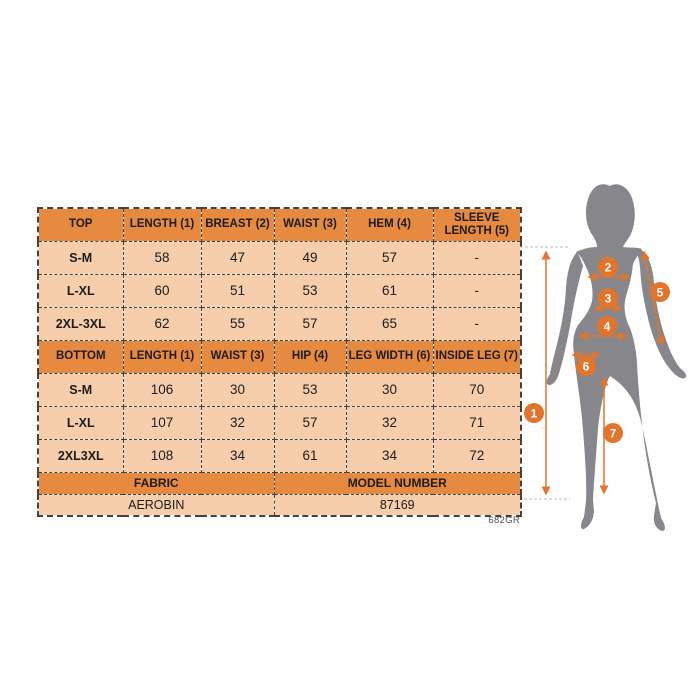 Image resolution: width=700 pixels, height=700 pixels. What do you see at coordinates (162, 257) in the screenshot?
I see `value-cell: 58` at bounding box center [162, 257].